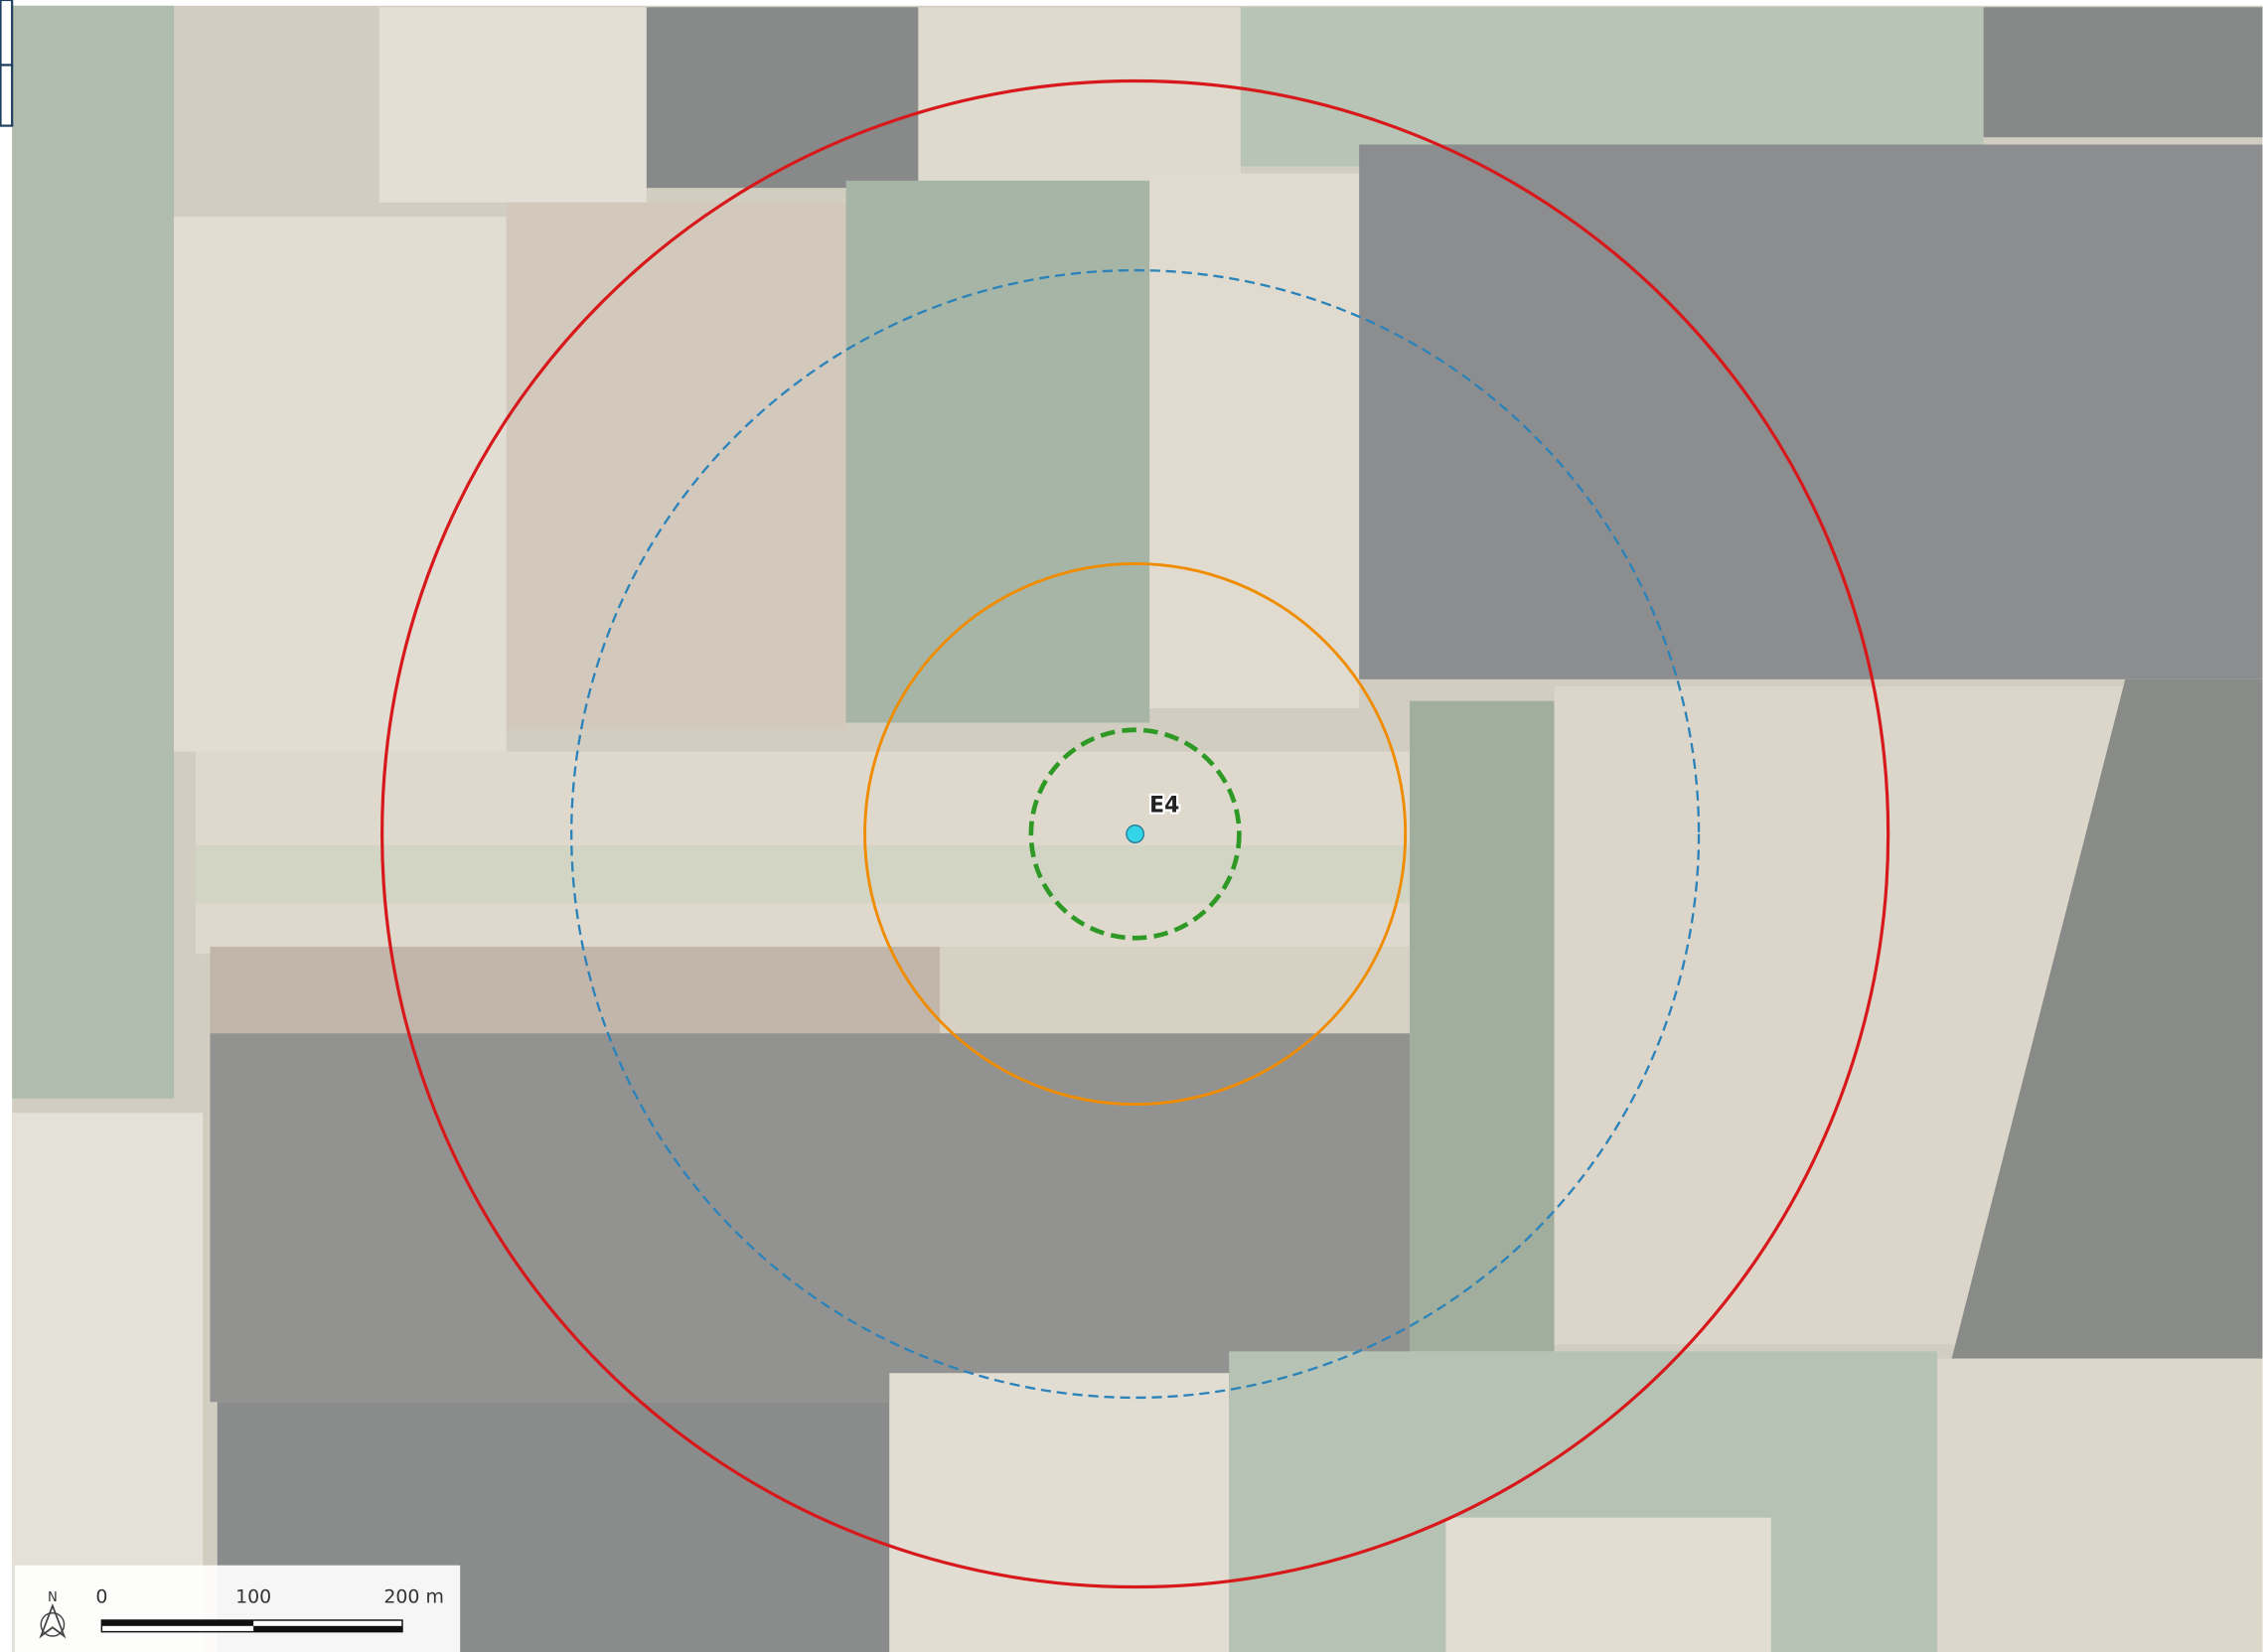  I want to click on scale-bar-box: N 0 100 200 m, so click(238, 1608).